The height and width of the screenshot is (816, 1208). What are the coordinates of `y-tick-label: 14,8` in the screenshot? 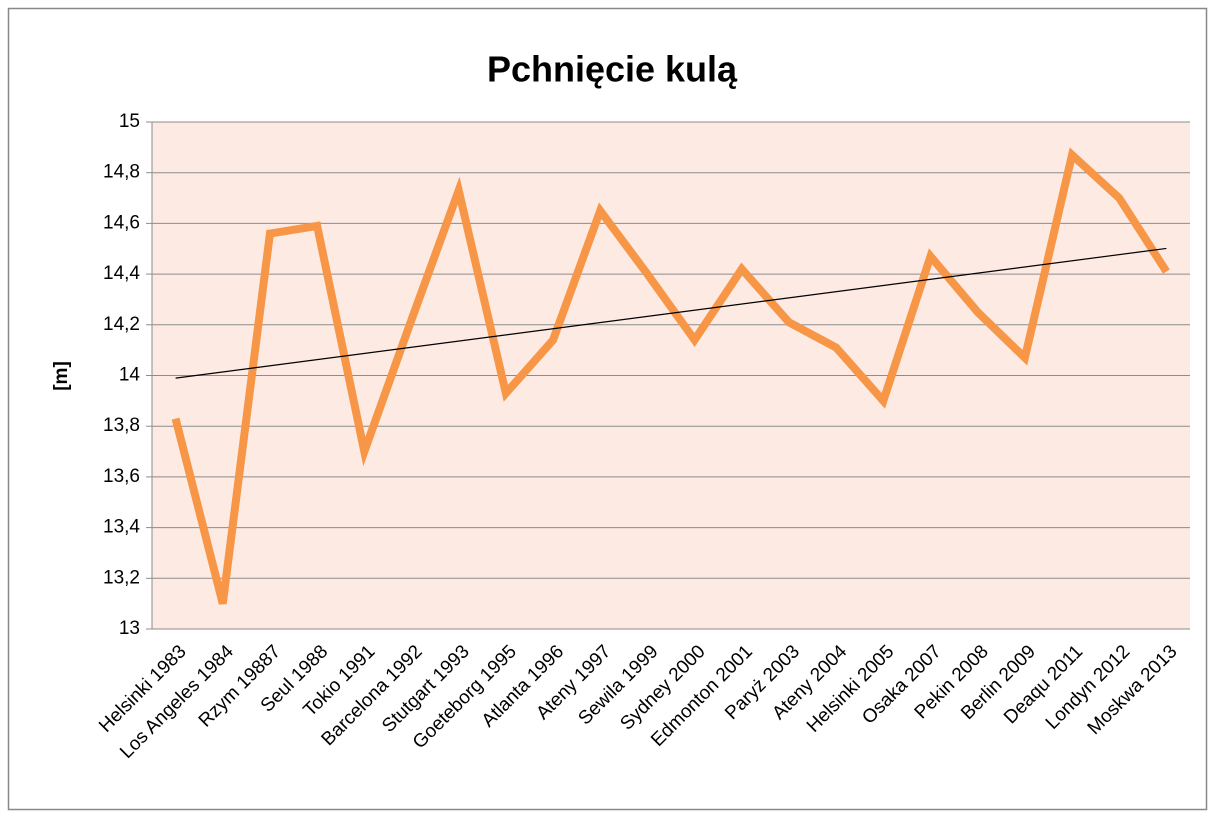 It's located at (121, 172).